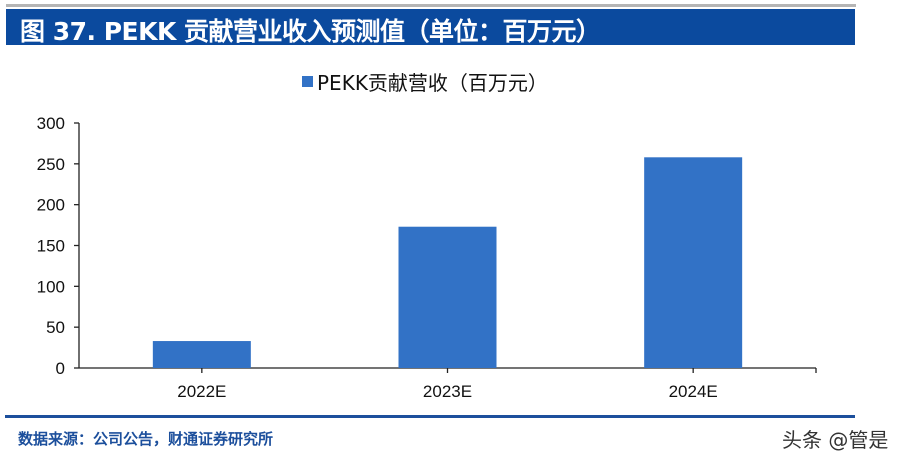 The image size is (920, 460). I want to click on figure-title: 图 37. PEKK 贡献营业收入预测值（单位：百万元）, so click(310, 31).